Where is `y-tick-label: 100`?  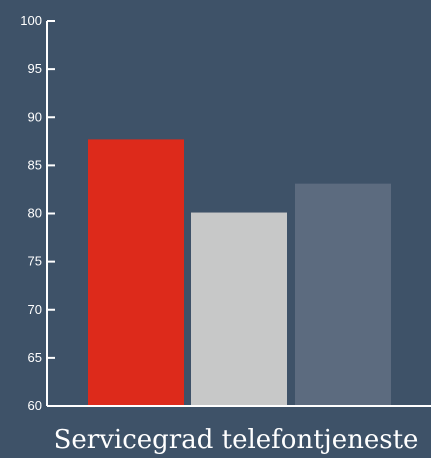
y-tick-label: 100 is located at coordinates (31, 20).